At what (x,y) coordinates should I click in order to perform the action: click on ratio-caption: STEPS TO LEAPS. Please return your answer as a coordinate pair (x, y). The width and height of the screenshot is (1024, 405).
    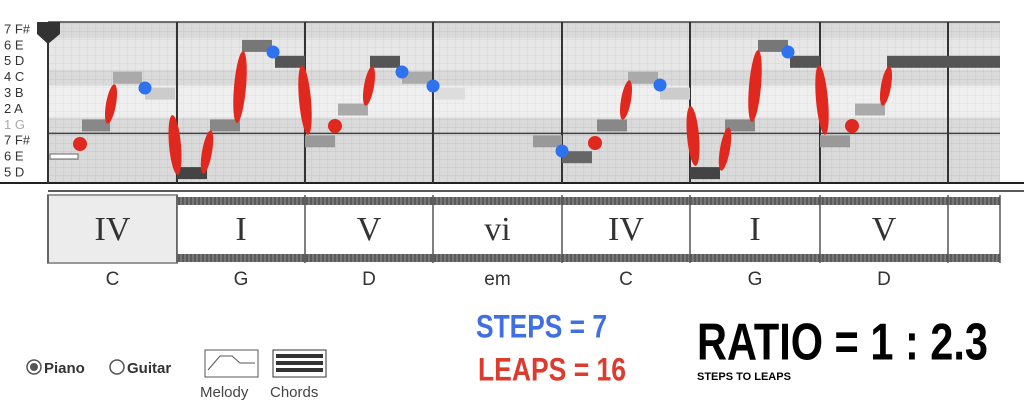
    Looking at the image, I should click on (744, 377).